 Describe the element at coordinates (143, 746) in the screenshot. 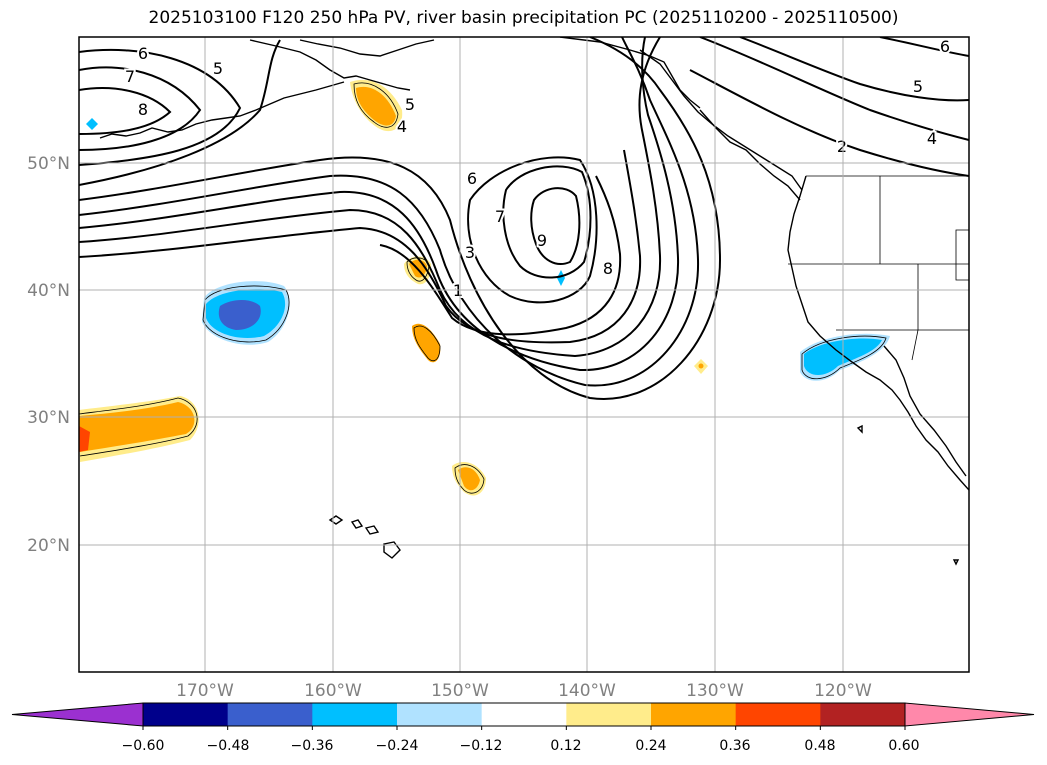

I see `colorbar-tick-label: −0.60` at that location.